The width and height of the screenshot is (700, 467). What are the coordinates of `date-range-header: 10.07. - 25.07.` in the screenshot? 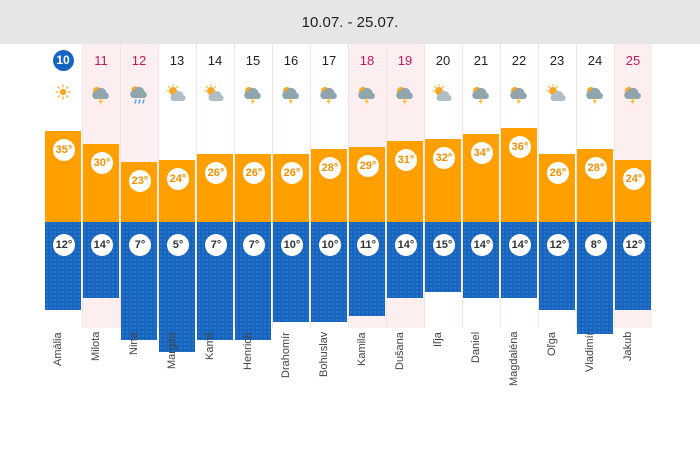 It's located at (350, 22).